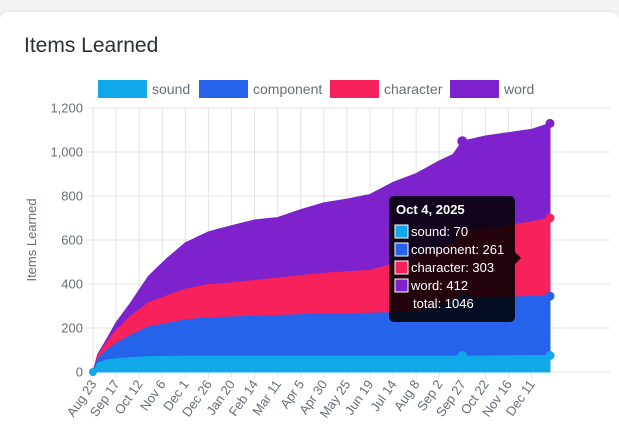 The height and width of the screenshot is (441, 619). Describe the element at coordinates (72, 284) in the screenshot. I see `y-tick-label: 400` at that location.